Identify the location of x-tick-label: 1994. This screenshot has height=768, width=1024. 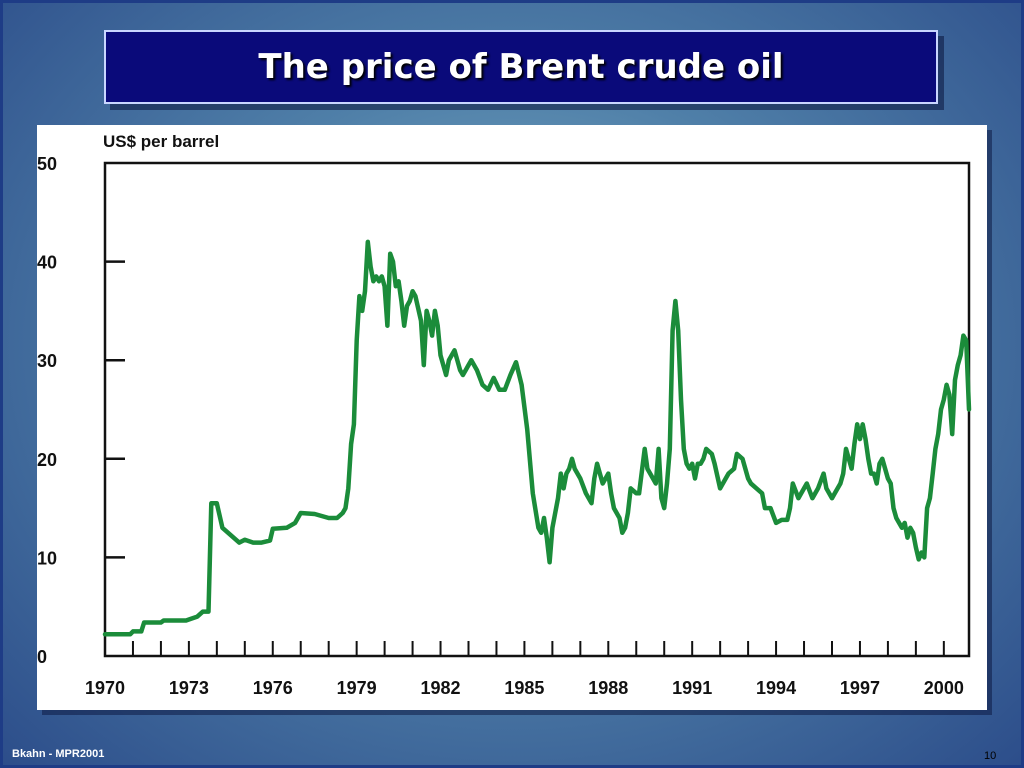
(776, 688).